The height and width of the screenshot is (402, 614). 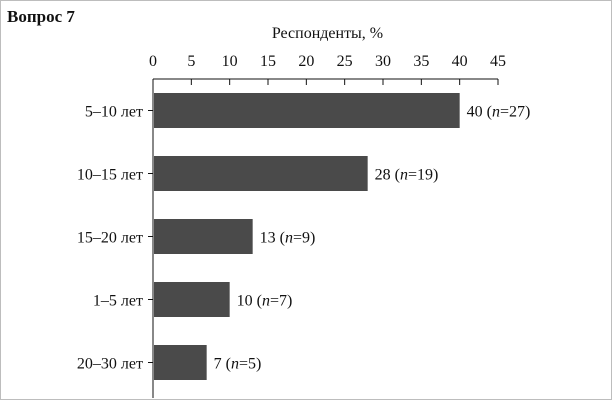 I want to click on category-label: 5–10 лет, so click(x=114, y=112).